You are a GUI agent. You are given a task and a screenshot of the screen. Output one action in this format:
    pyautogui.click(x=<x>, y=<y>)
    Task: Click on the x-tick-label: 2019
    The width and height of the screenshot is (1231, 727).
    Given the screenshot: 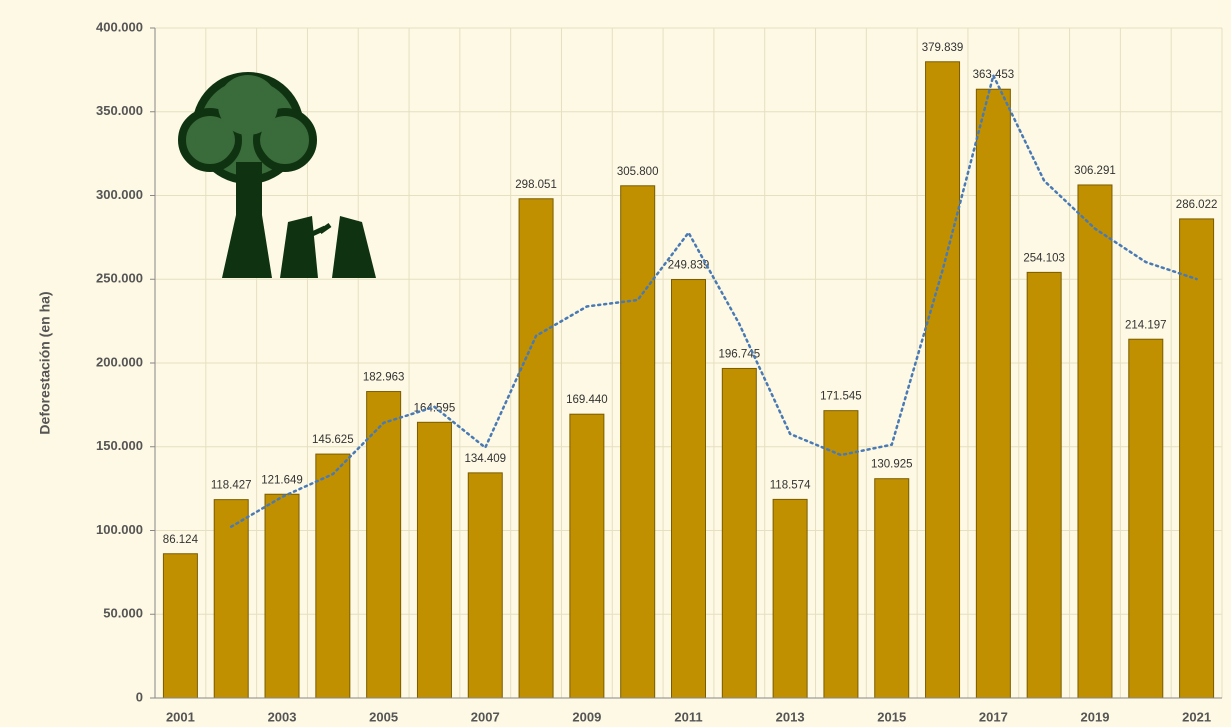 What is the action you would take?
    pyautogui.click(x=1095, y=716)
    